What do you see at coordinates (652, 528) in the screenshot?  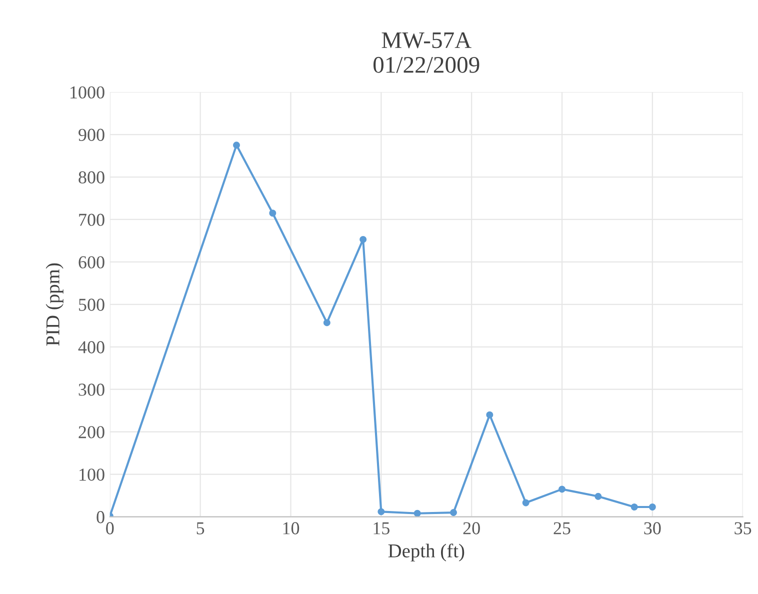 I see `x-tick-label: 30` at bounding box center [652, 528].